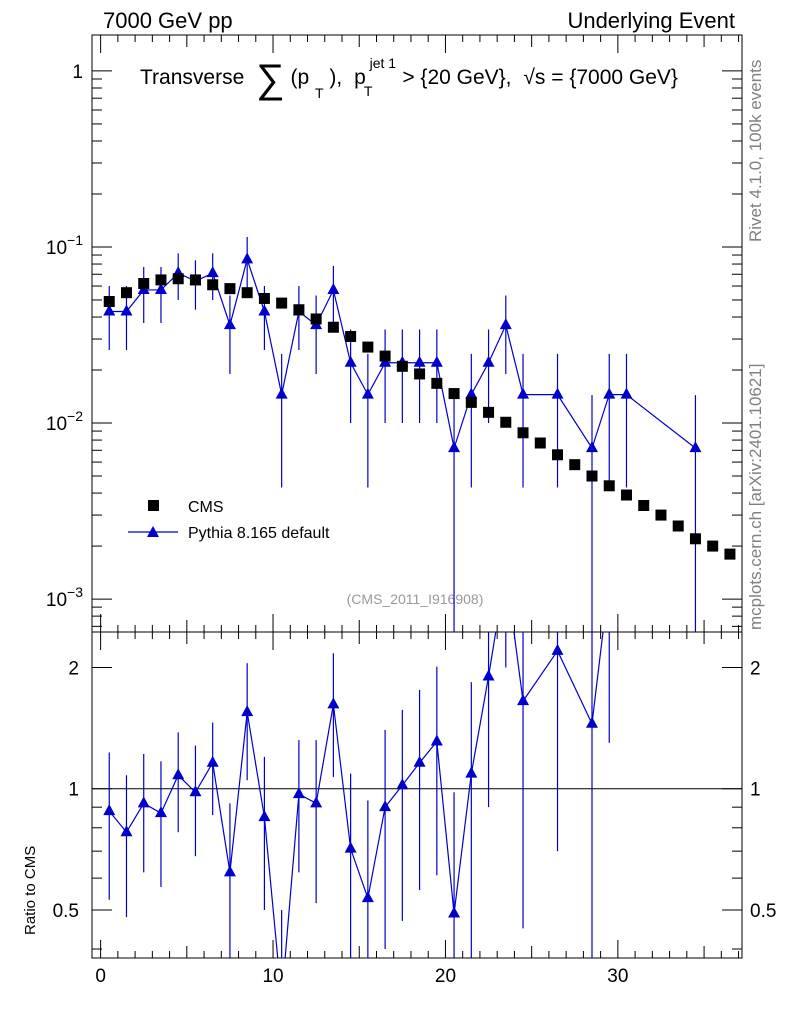  I want to click on y-tick-label: 10⁻¹, so click(64, 245).